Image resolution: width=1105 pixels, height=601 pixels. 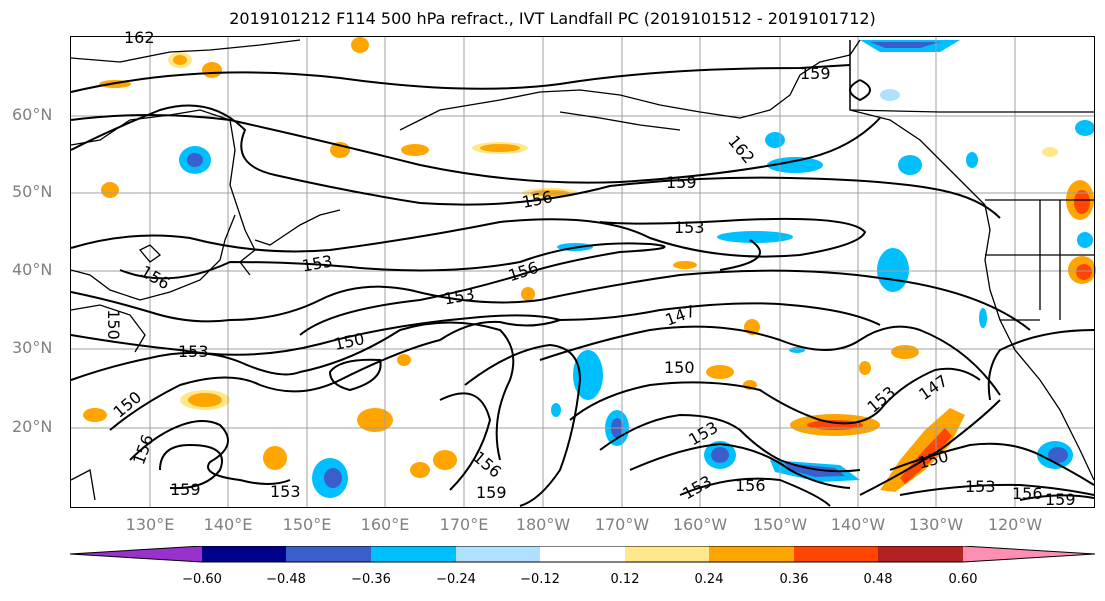 What do you see at coordinates (464, 524) in the screenshot?
I see `lon-label: 170°E` at bounding box center [464, 524].